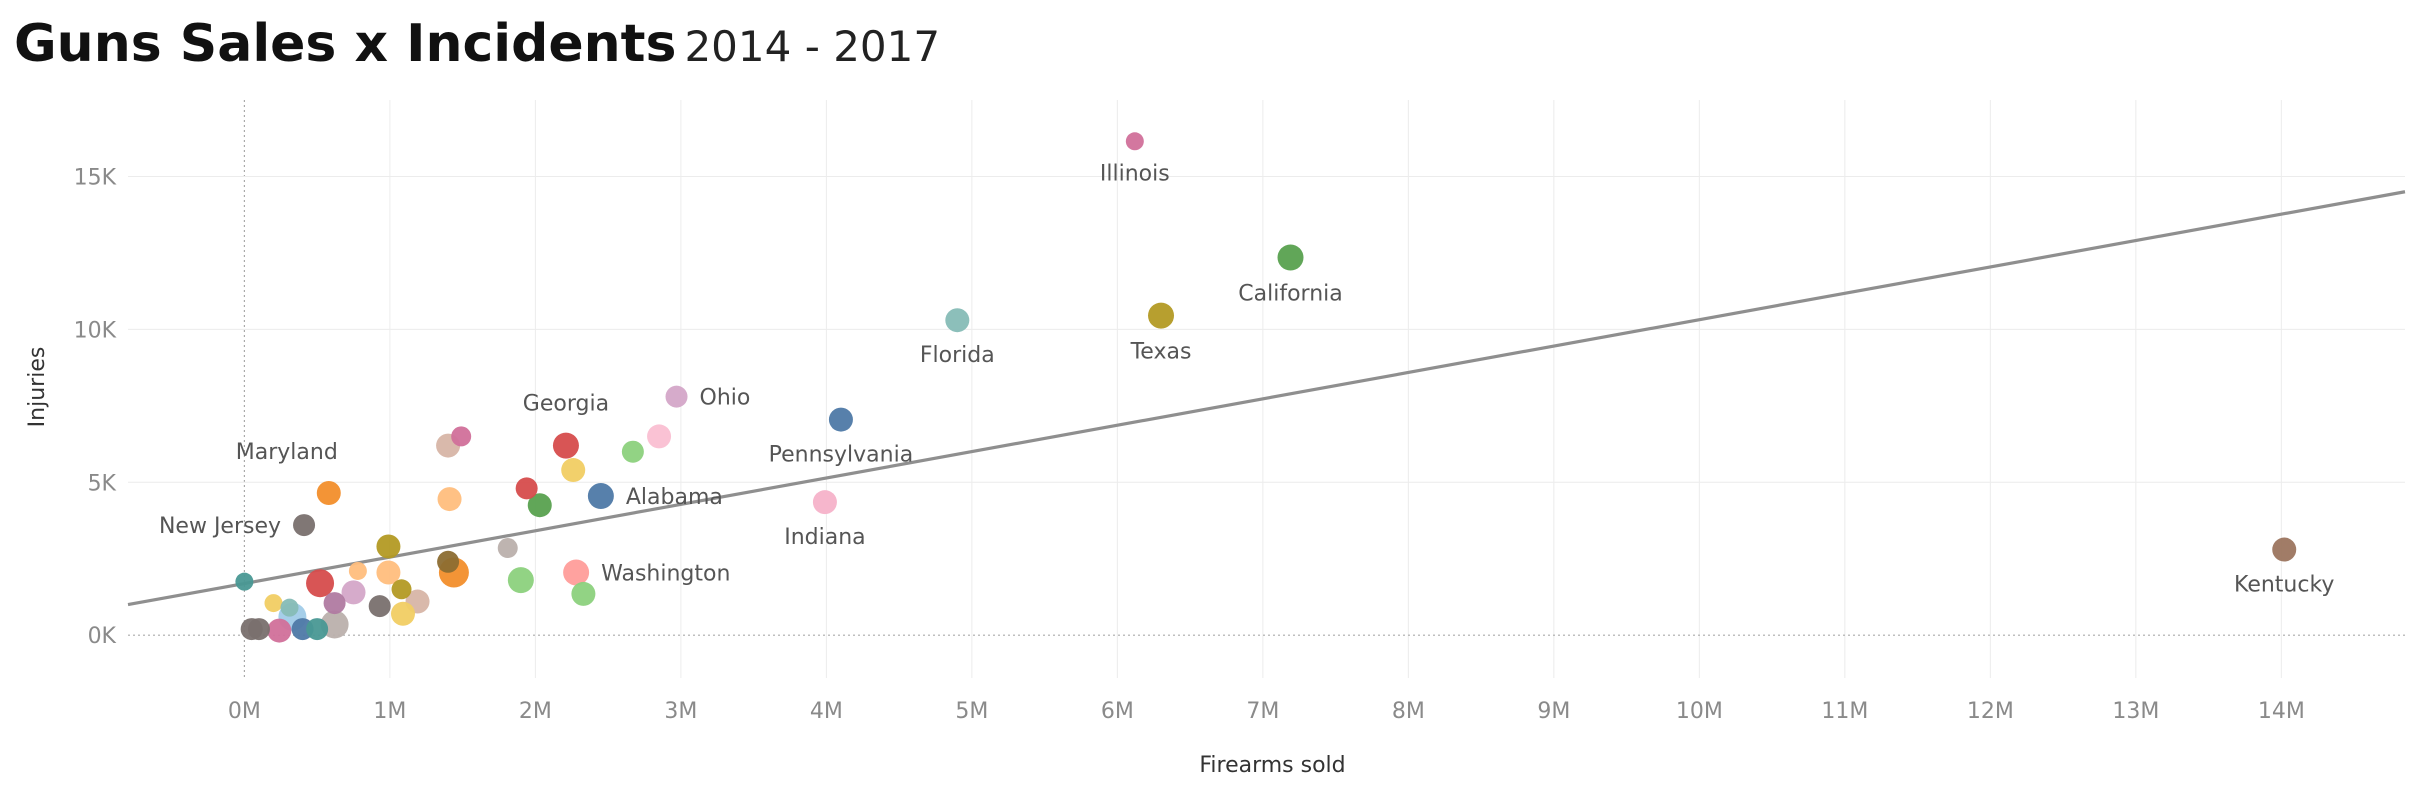  I want to click on point-texas, so click(1161, 315).